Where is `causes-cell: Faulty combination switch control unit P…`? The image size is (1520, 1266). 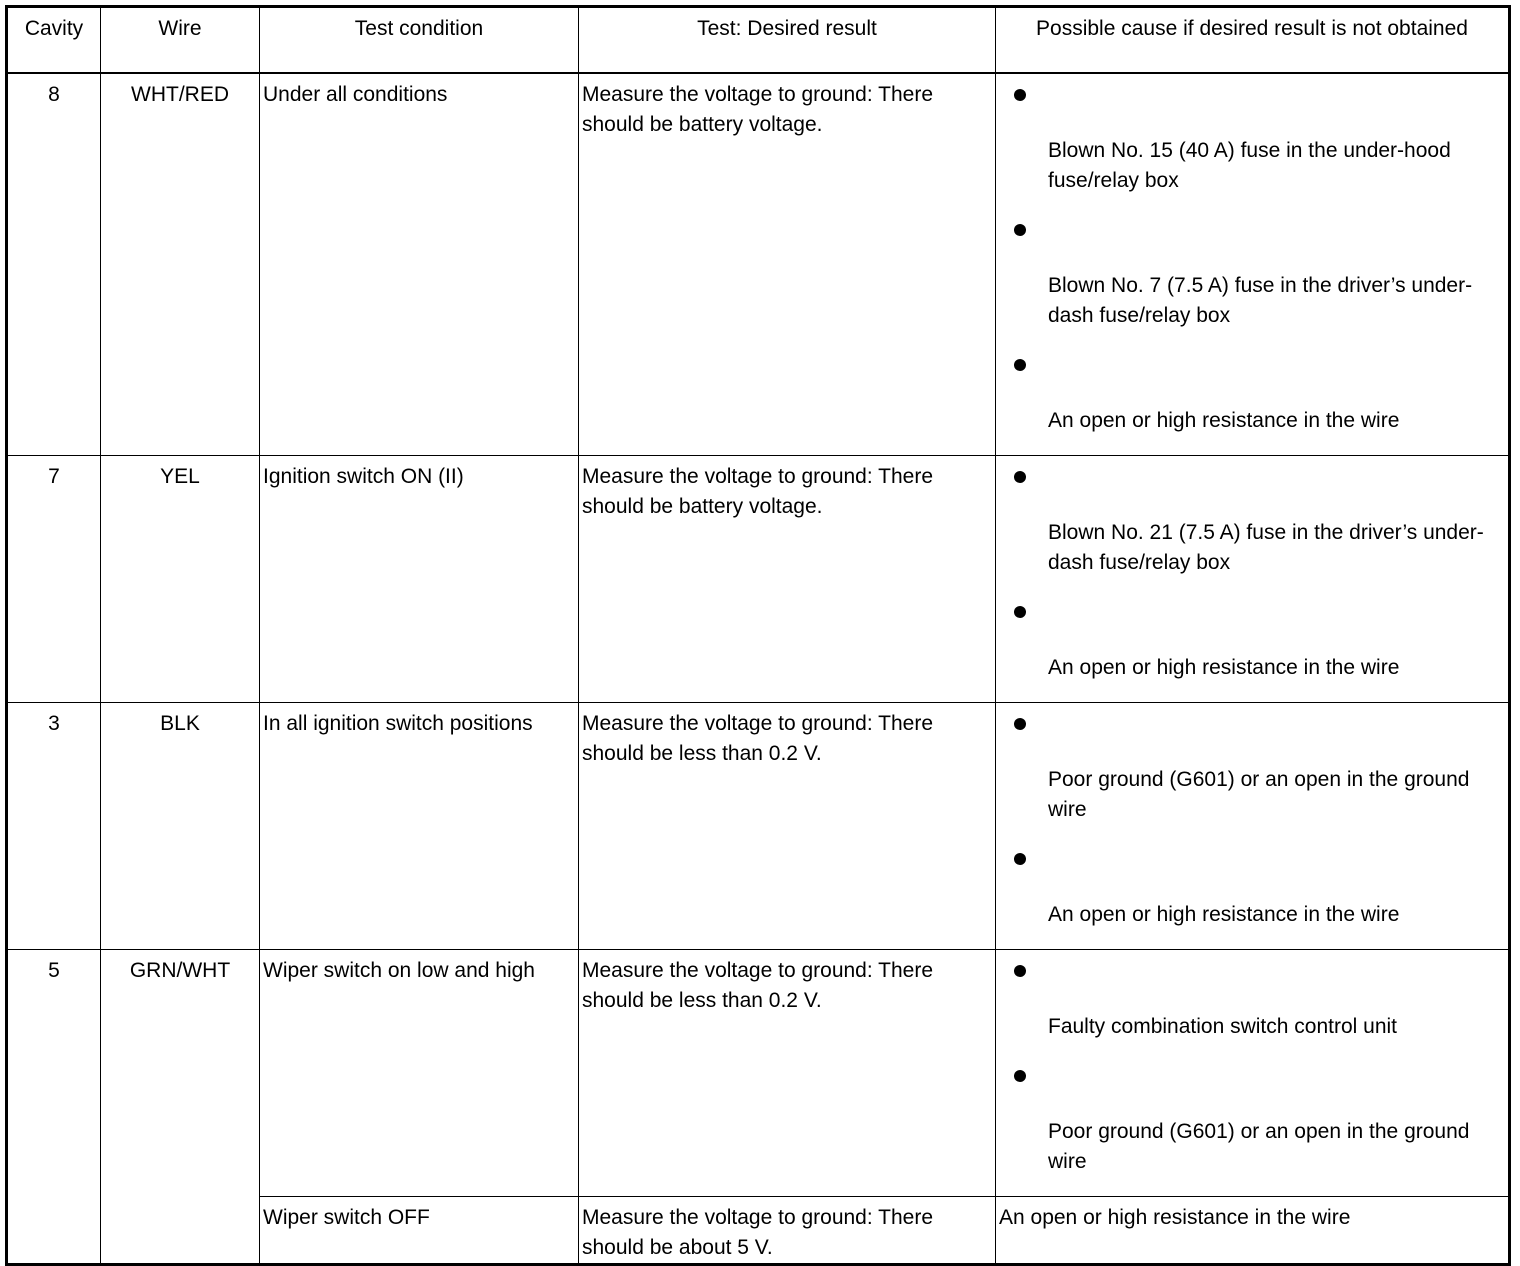 causes-cell: Faulty combination switch control unit P… is located at coordinates (1252, 1072).